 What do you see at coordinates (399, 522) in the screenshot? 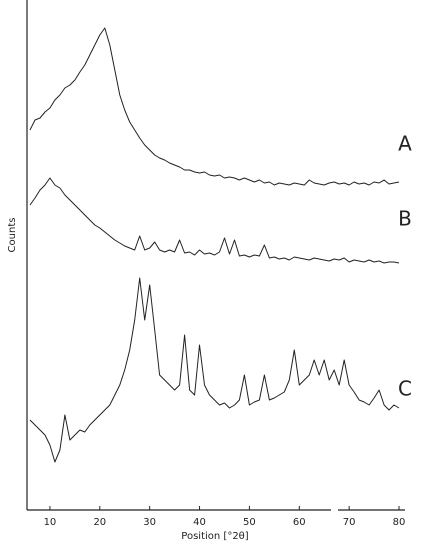
I see `x-tick-label: 80` at bounding box center [399, 522].